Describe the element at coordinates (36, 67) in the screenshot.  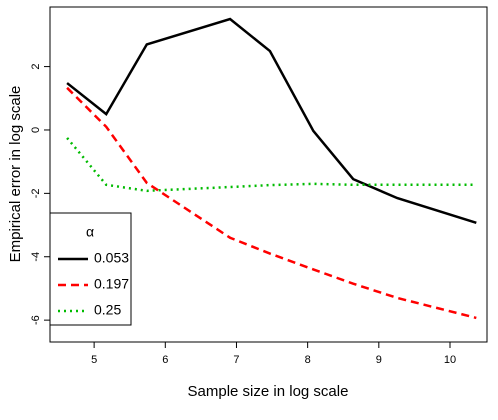
I see `y-tick-label: 2` at that location.